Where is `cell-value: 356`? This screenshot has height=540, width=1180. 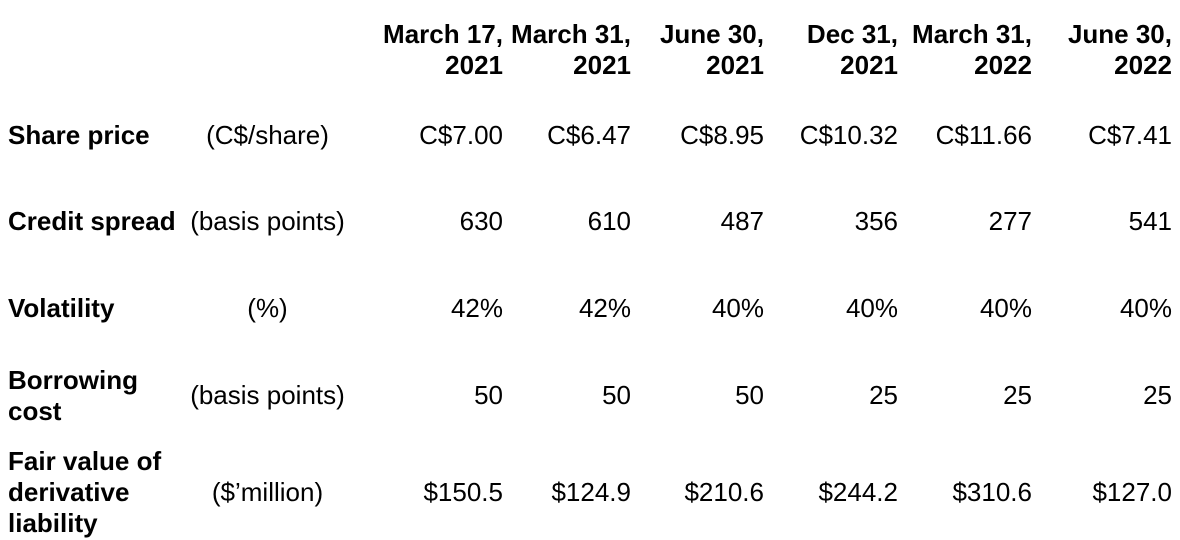
cell-value: 356 is located at coordinates (876, 221).